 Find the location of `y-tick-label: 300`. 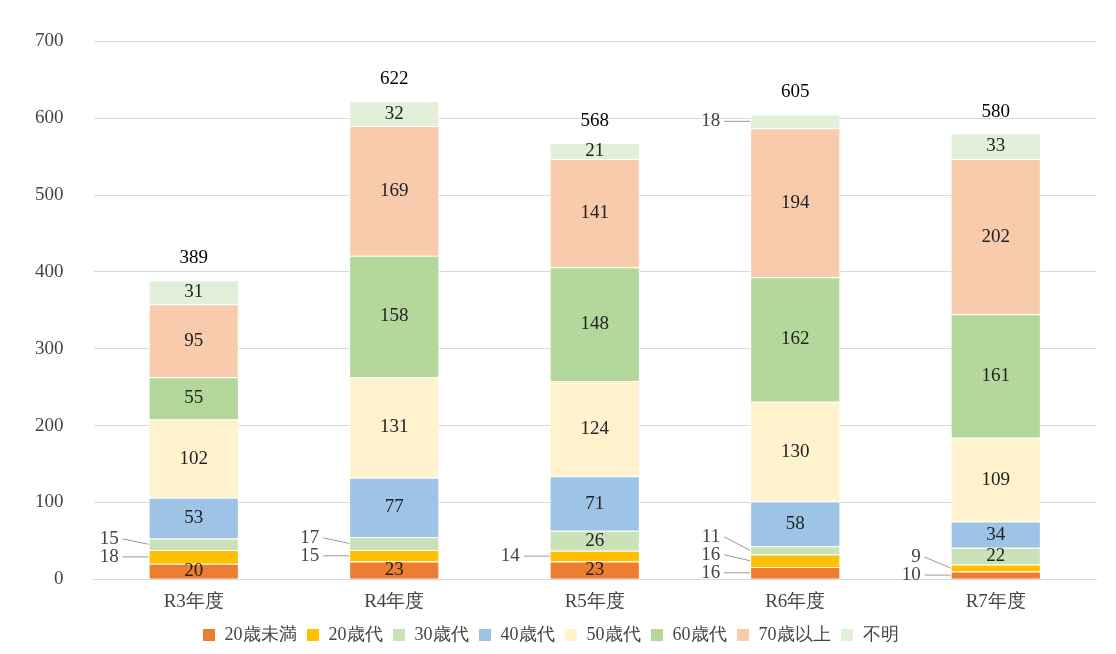

y-tick-label: 300 is located at coordinates (49, 347).